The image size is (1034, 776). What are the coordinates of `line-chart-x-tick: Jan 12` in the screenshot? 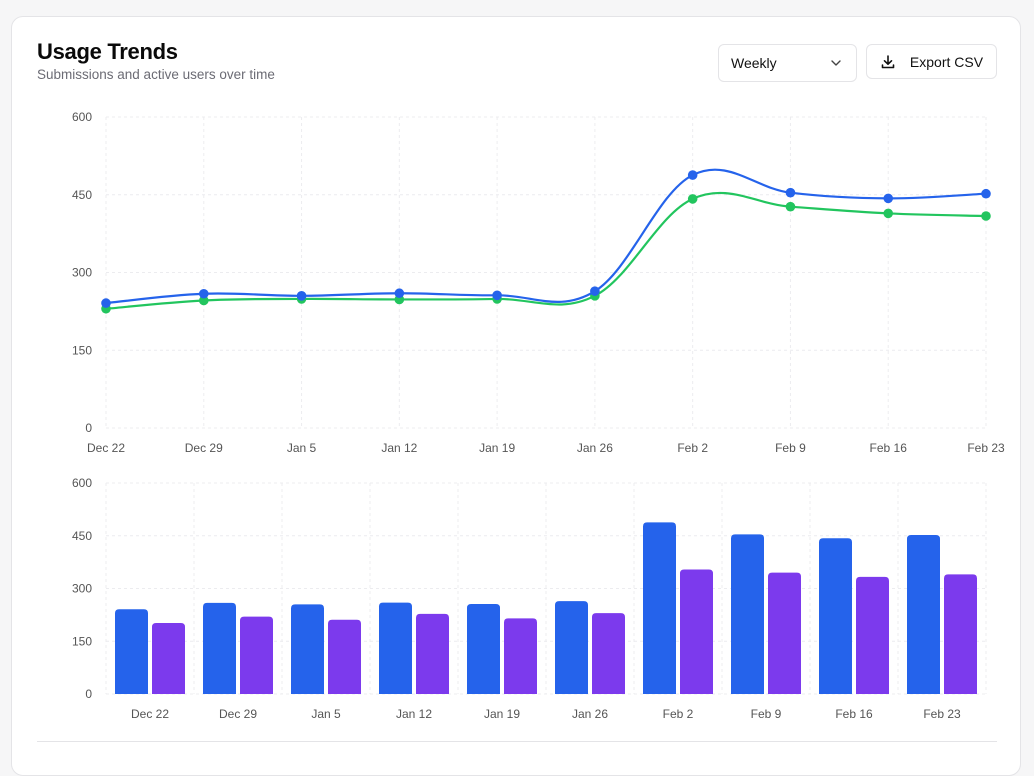 It's located at (399, 448).